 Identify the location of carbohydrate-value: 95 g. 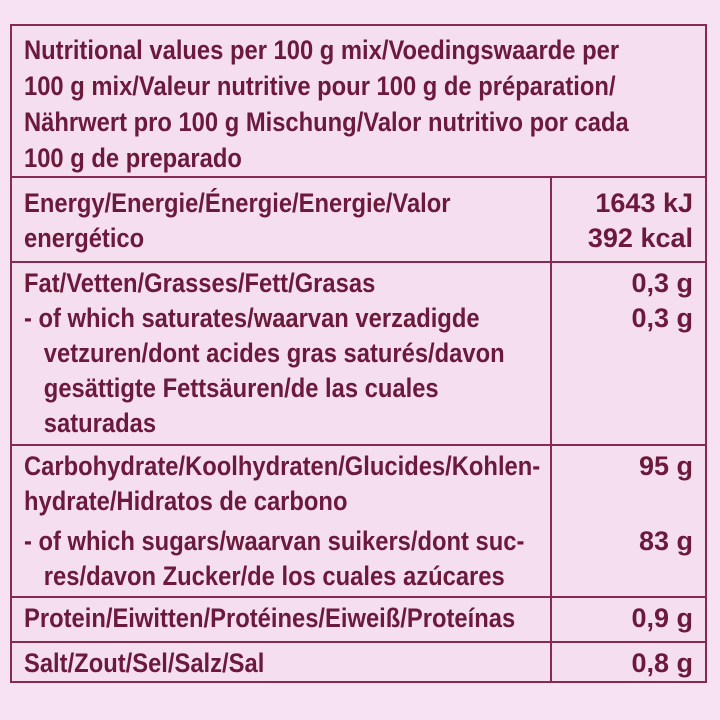
(665, 466).